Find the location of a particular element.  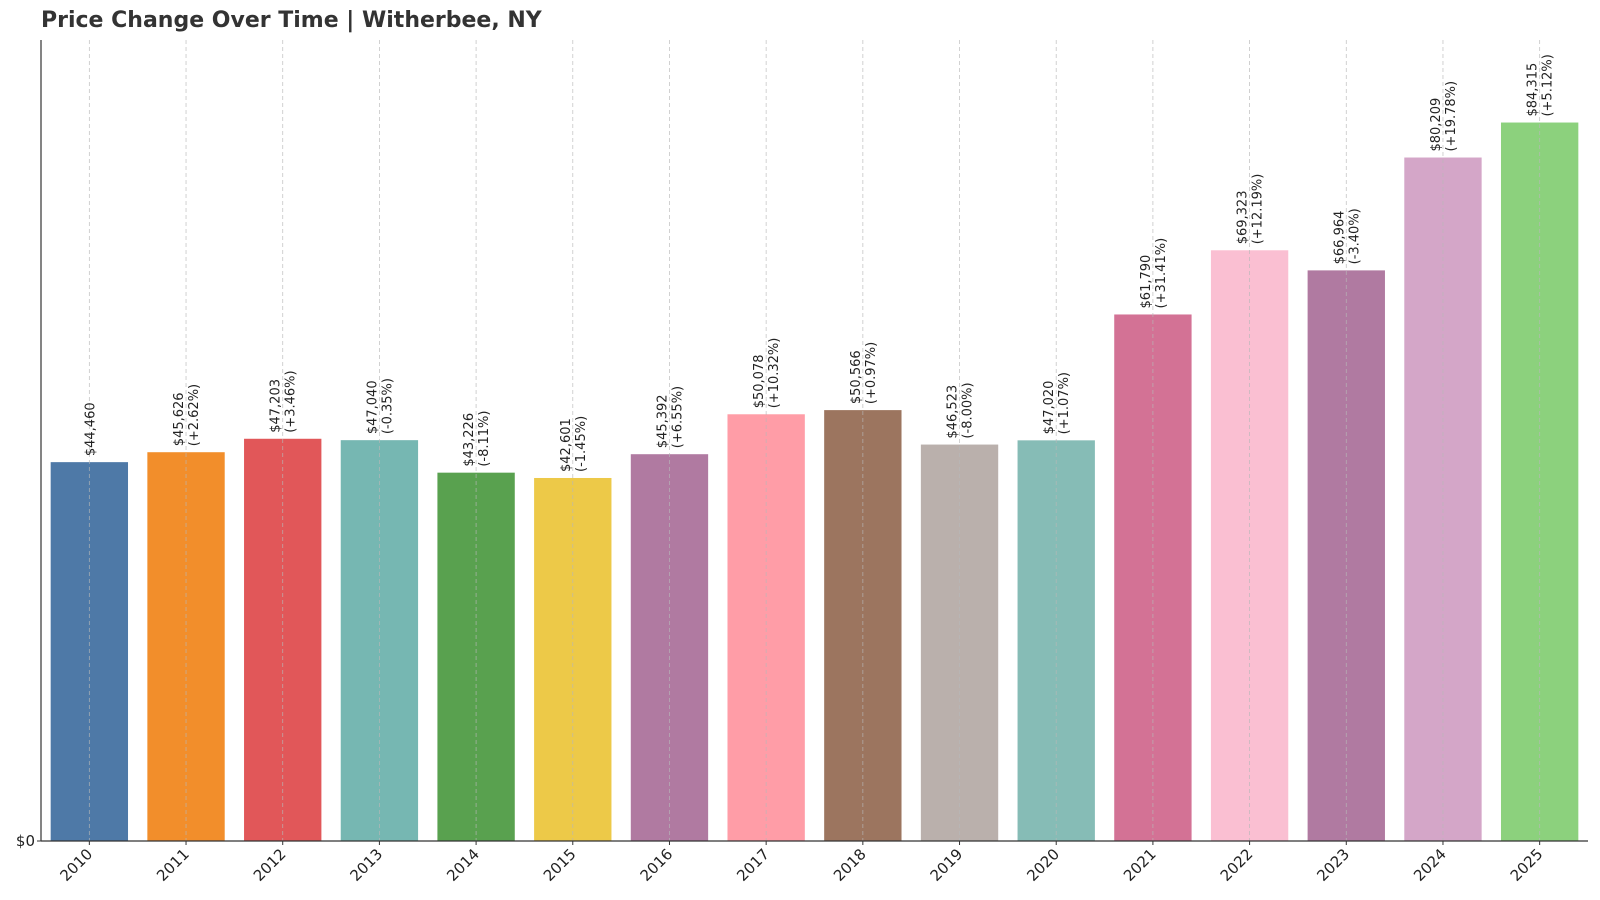

value-label-2017: $50,078 is located at coordinates (759, 382).